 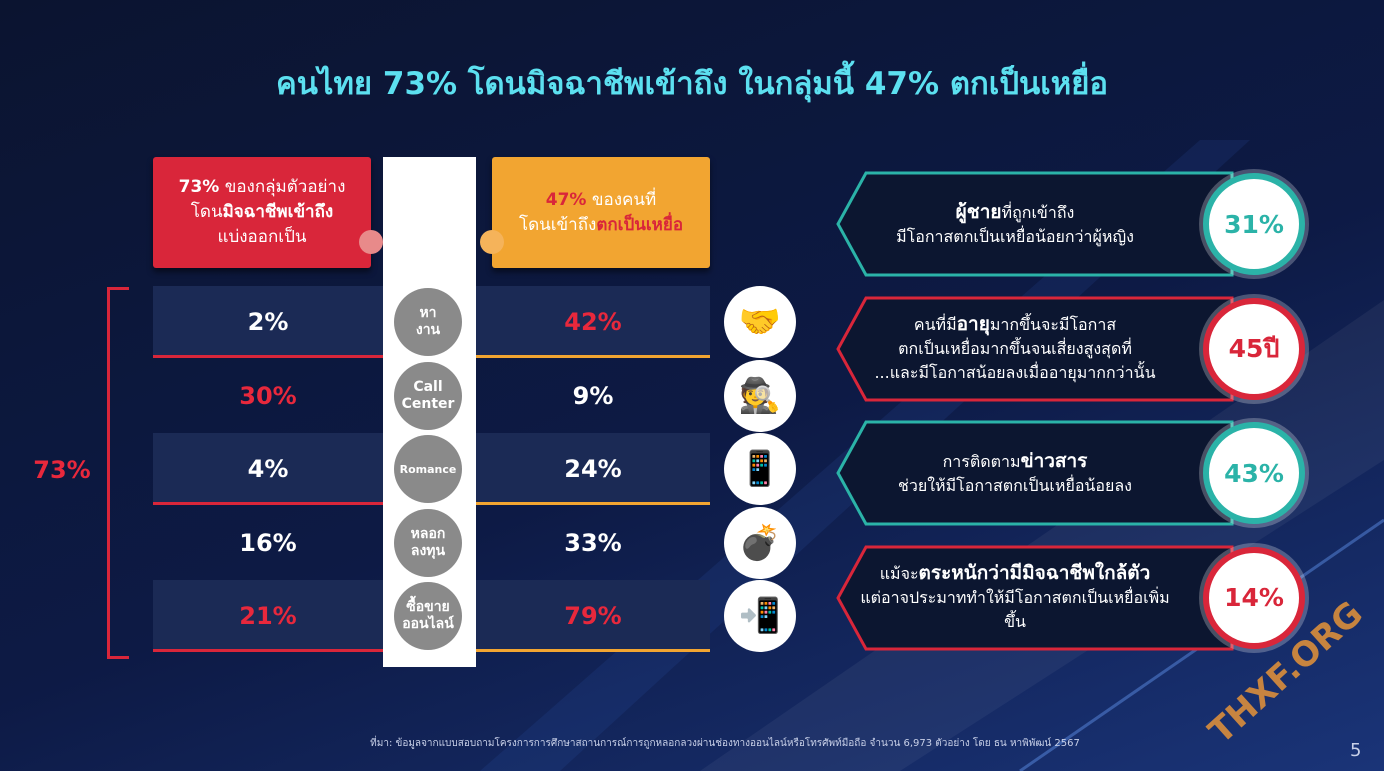 What do you see at coordinates (640, 224) in the screenshot?
I see `emphasis: ตกเป็นเหยื่อ` at bounding box center [640, 224].